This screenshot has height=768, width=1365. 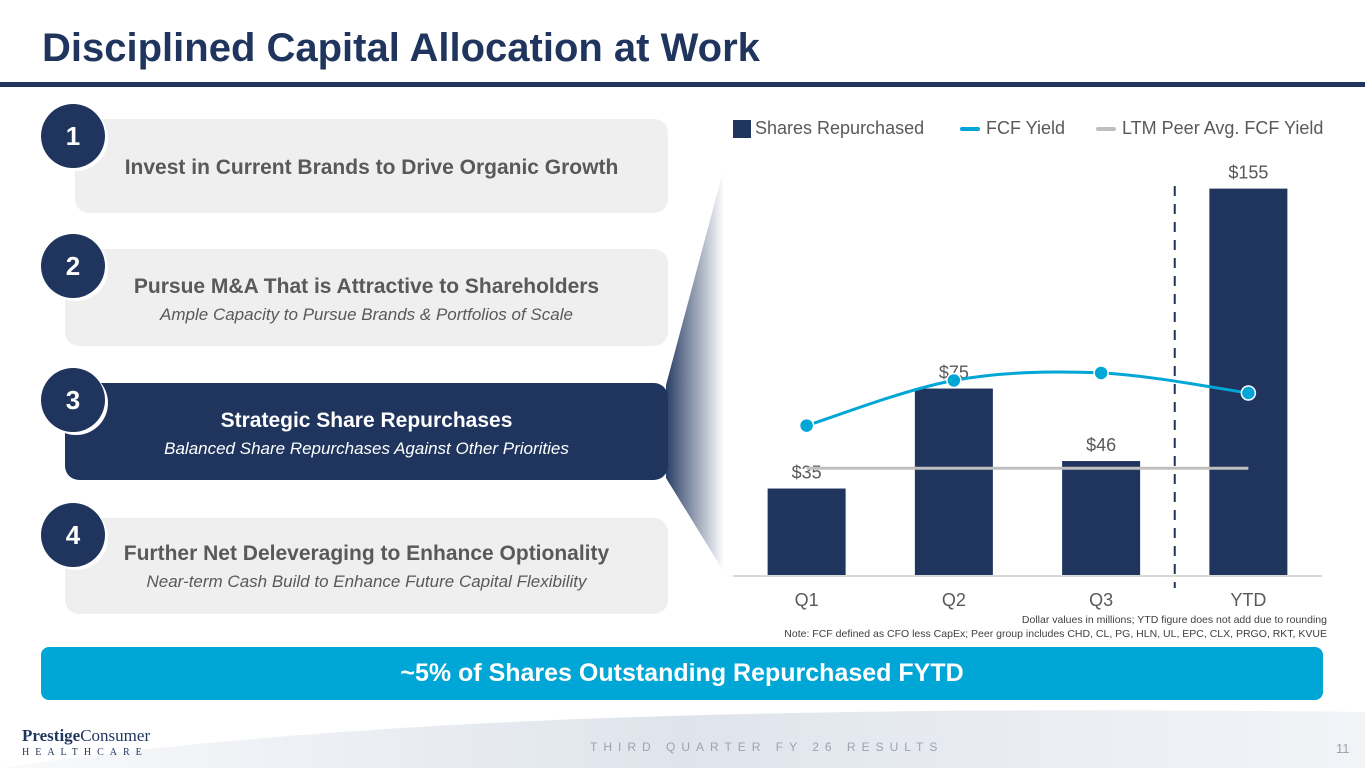 What do you see at coordinates (954, 600) in the screenshot?
I see `x-tick-q2: Q2` at bounding box center [954, 600].